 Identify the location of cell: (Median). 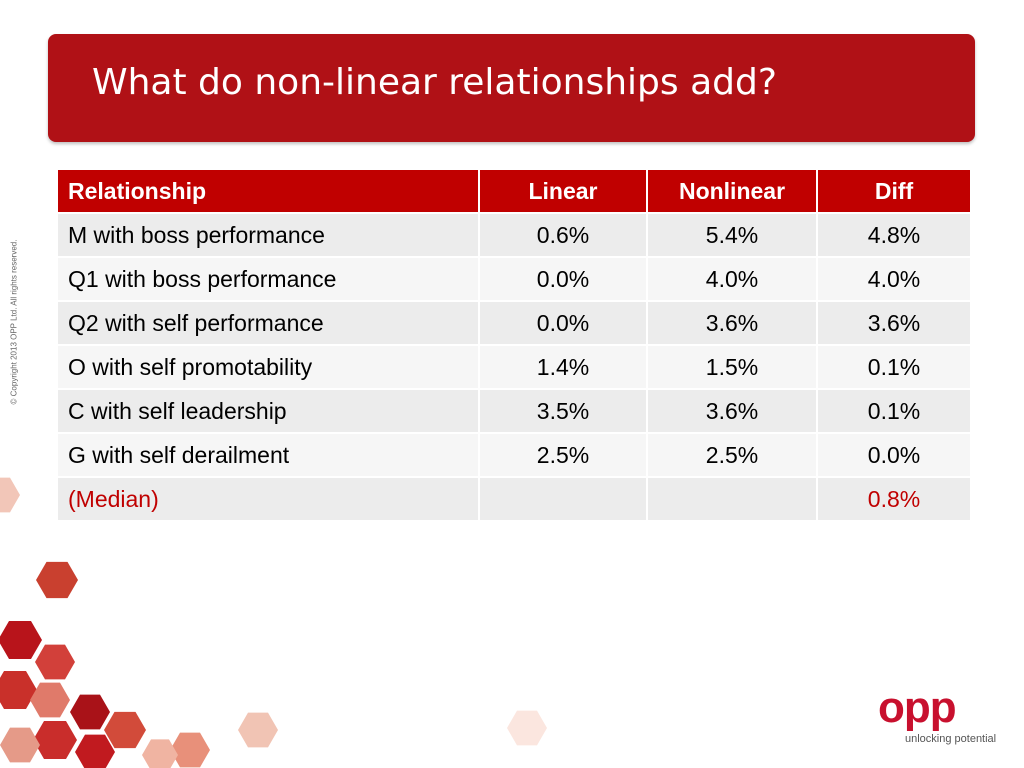
(268, 499).